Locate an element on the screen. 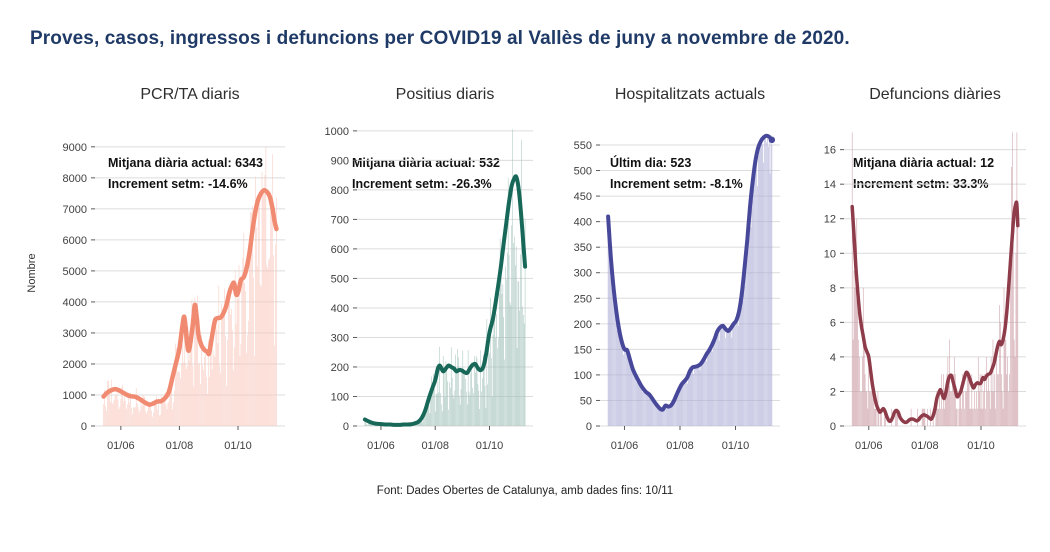  y-axis-ticks: 0 2 4 6 8 10 12 14 16 is located at coordinates (834, 289).